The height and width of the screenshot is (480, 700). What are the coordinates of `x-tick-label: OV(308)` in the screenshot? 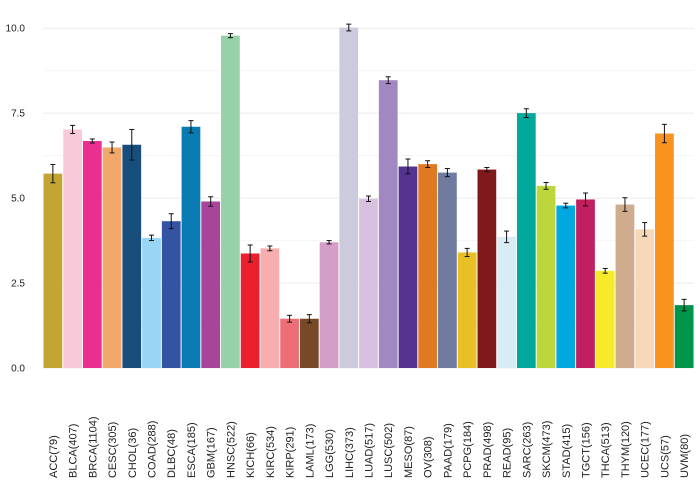 It's located at (429, 457).